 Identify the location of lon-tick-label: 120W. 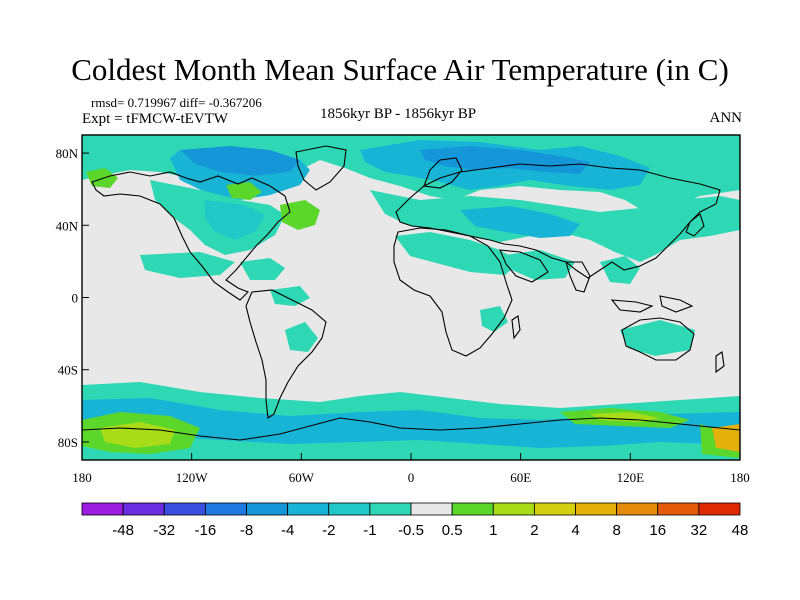
(192, 477).